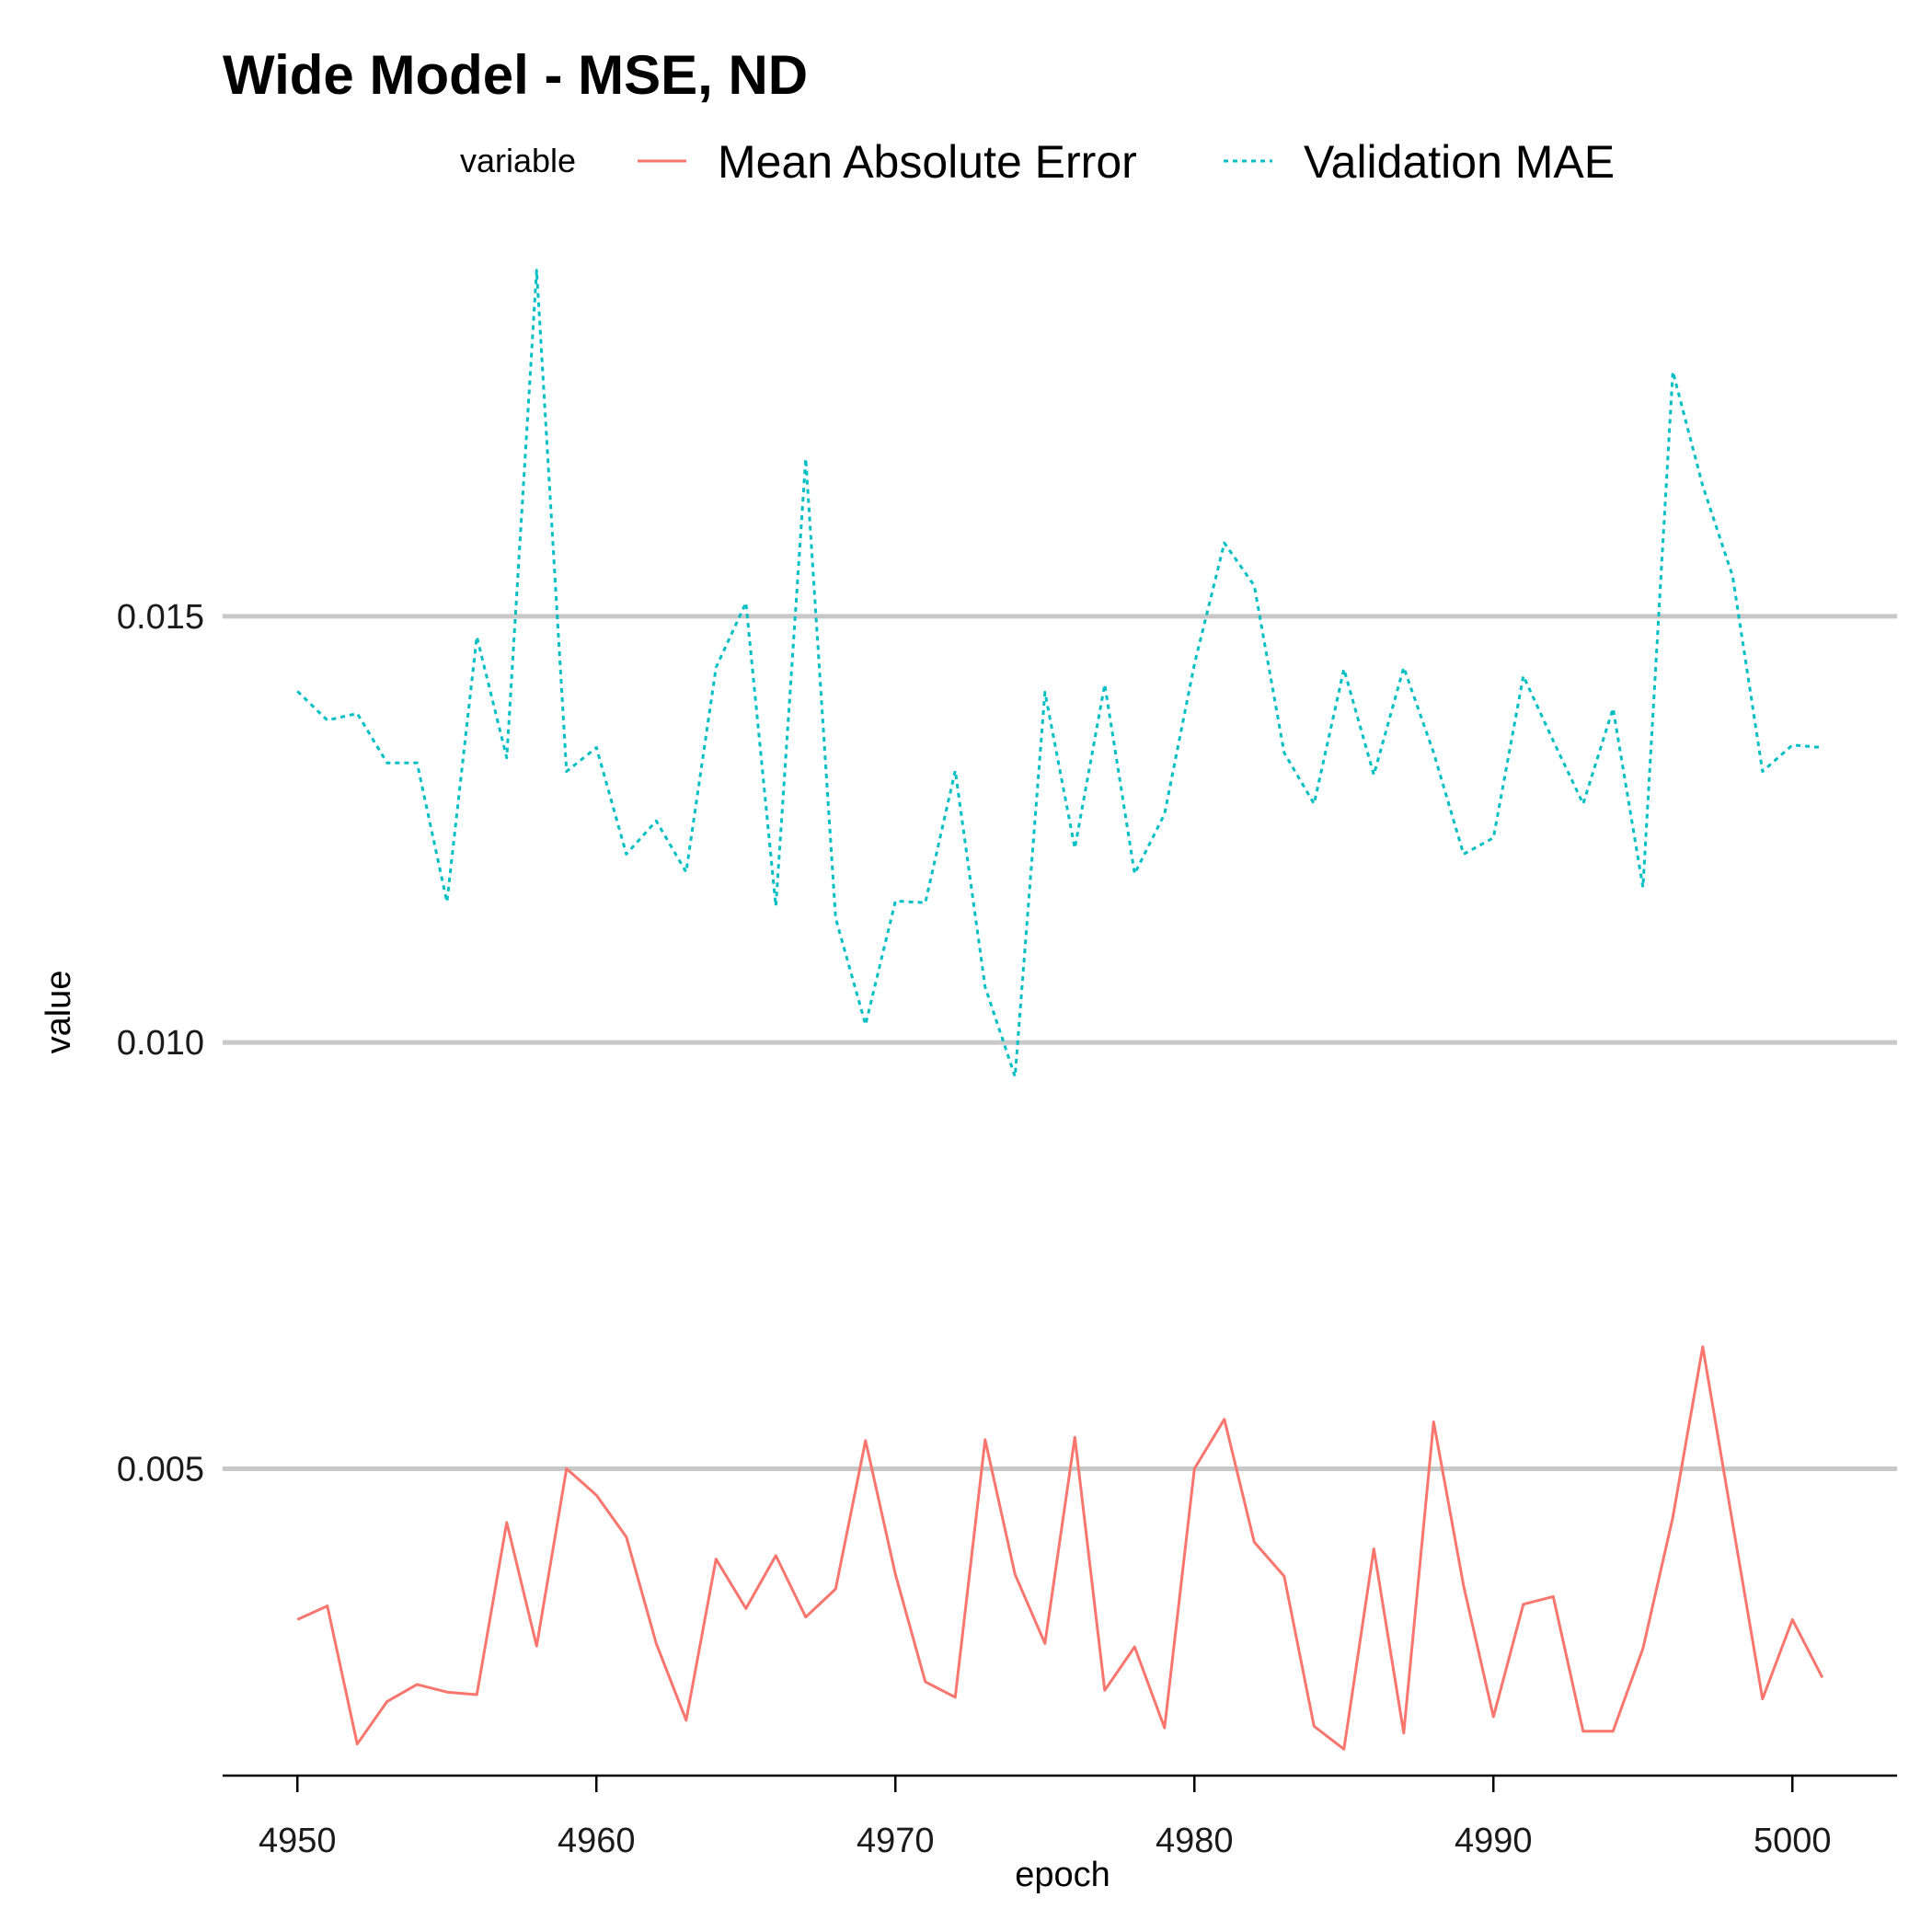 The image size is (1932, 1932). What do you see at coordinates (1459, 162) in the screenshot?
I see `legend-label-validation-mae: Validation MAE` at bounding box center [1459, 162].